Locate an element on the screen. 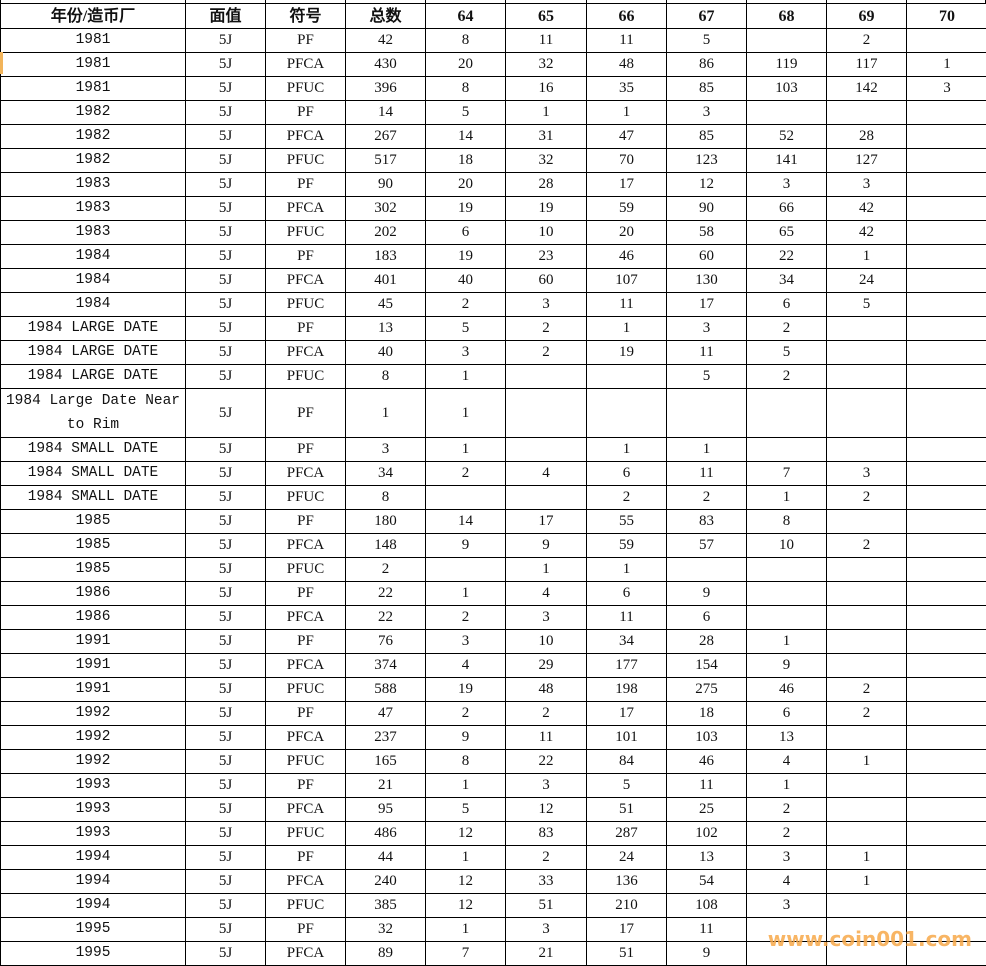 Image resolution: width=986 pixels, height=966 pixels. table-cell: 127 is located at coordinates (867, 161).